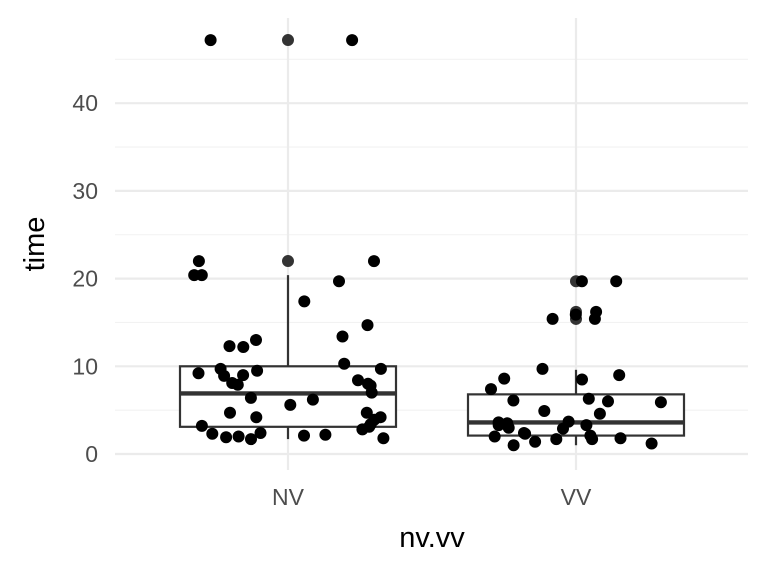 Image resolution: width=768 pixels, height=576 pixels. I want to click on y-tick-label: 0, so click(91, 454).